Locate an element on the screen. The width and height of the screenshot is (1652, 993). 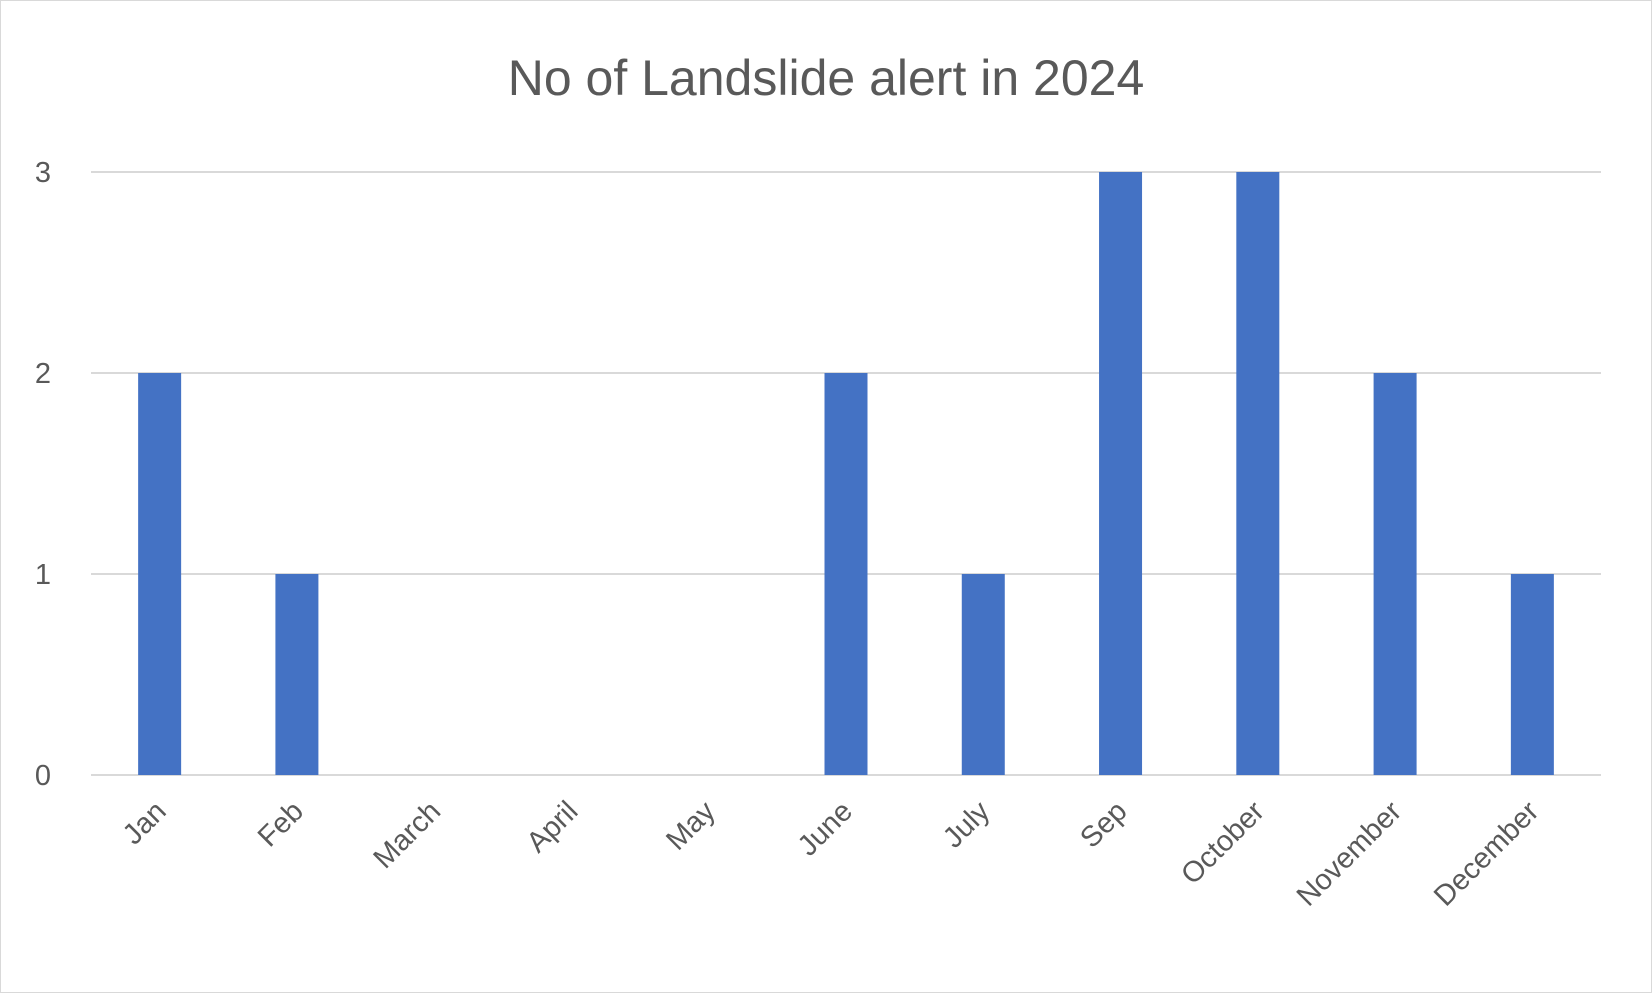
x-tick-label: December is located at coordinates (1486, 853).